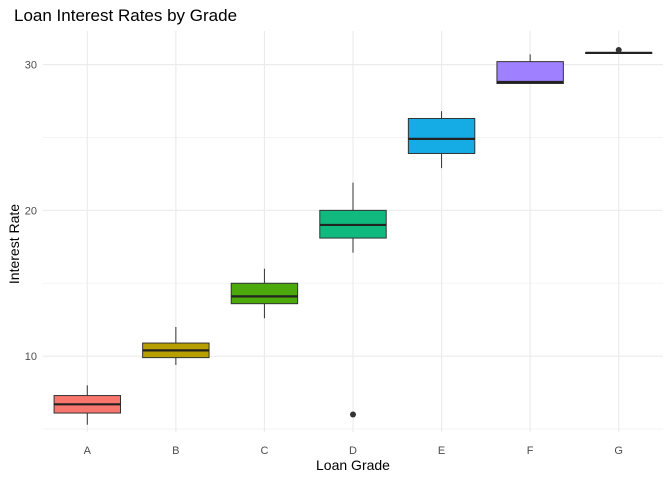 The width and height of the screenshot is (672, 480). Describe the element at coordinates (176, 346) in the screenshot. I see `box-b` at that location.